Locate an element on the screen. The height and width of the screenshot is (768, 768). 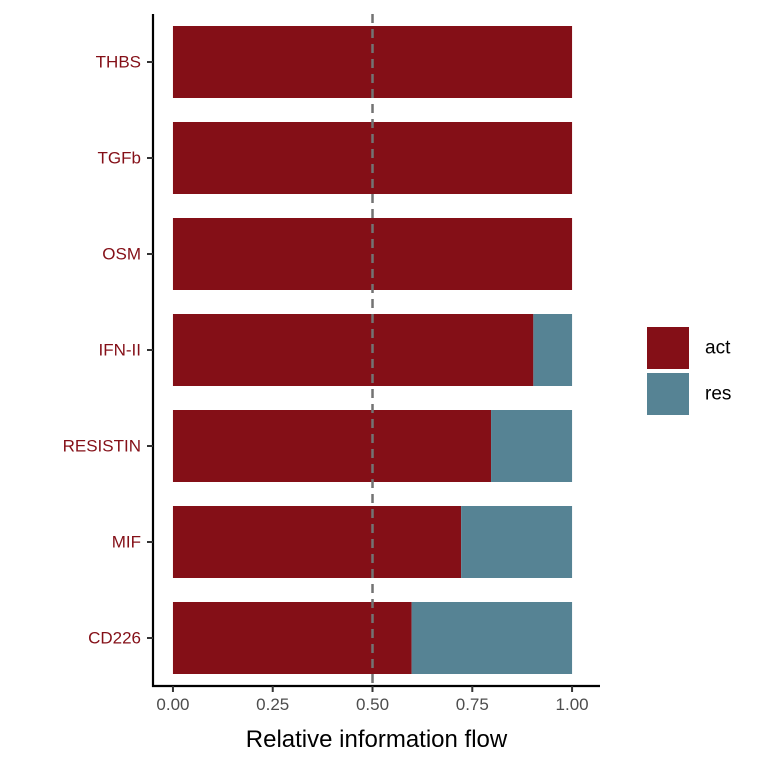
x-tick-label: 0.00 is located at coordinates (172, 704).